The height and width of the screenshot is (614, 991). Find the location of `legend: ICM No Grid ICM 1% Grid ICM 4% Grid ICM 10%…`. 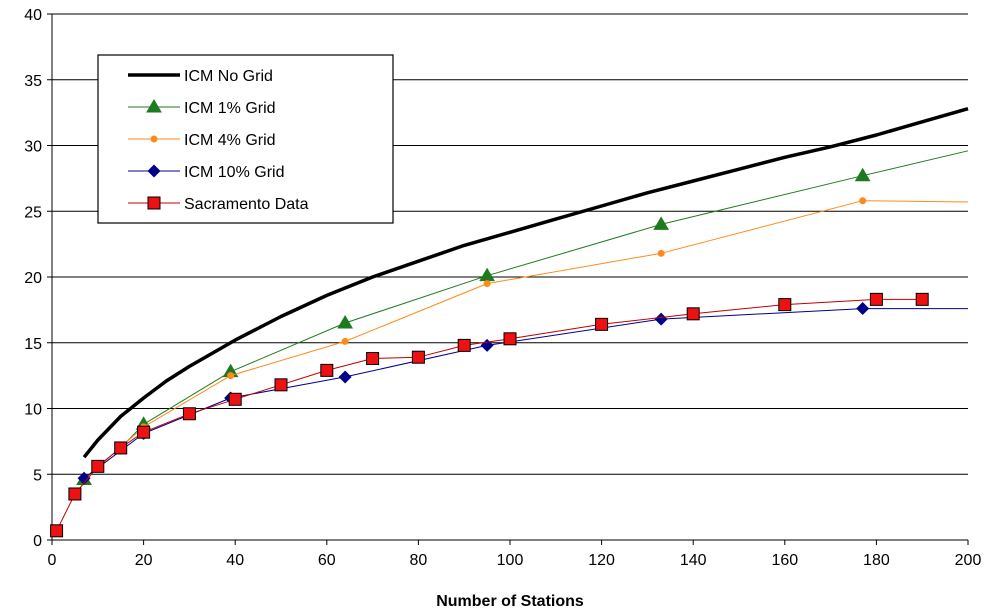

legend: ICM No Grid ICM 1% Grid ICM 4% Grid ICM 10%… is located at coordinates (245, 139).